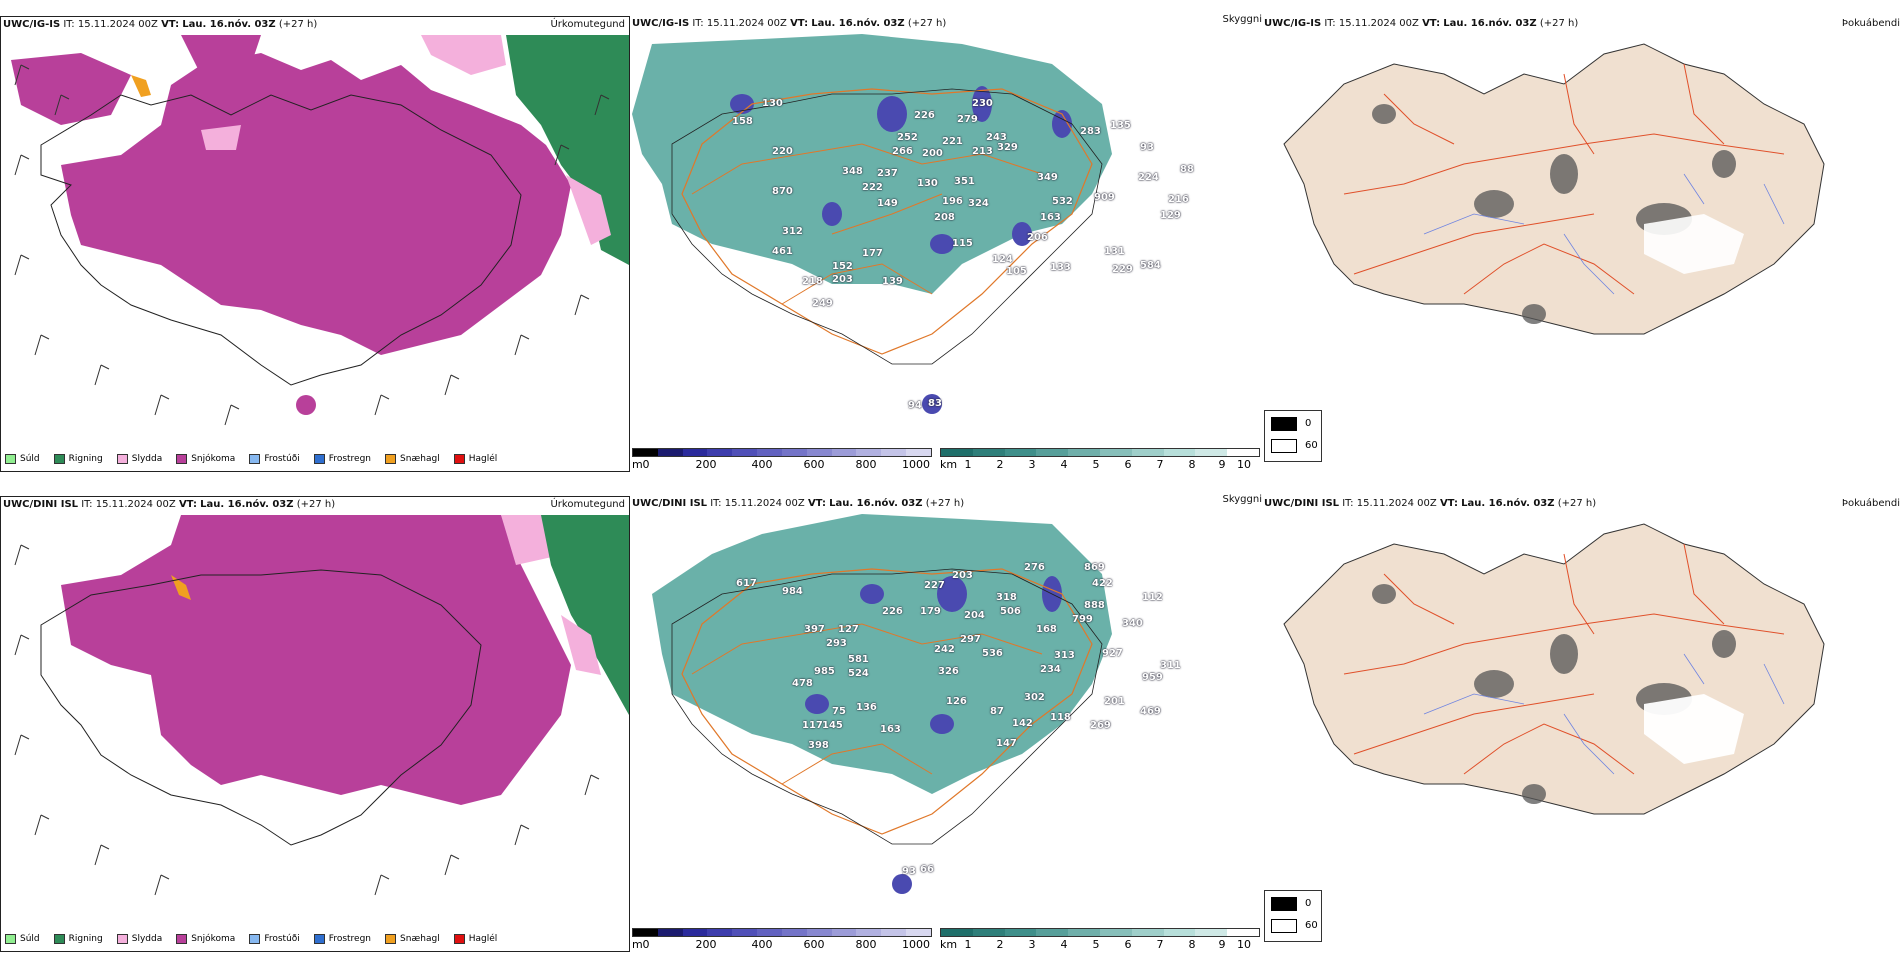  What do you see at coordinates (205, 939) in the screenshot?
I see `legend-item-snow: Snjókoma` at bounding box center [205, 939].